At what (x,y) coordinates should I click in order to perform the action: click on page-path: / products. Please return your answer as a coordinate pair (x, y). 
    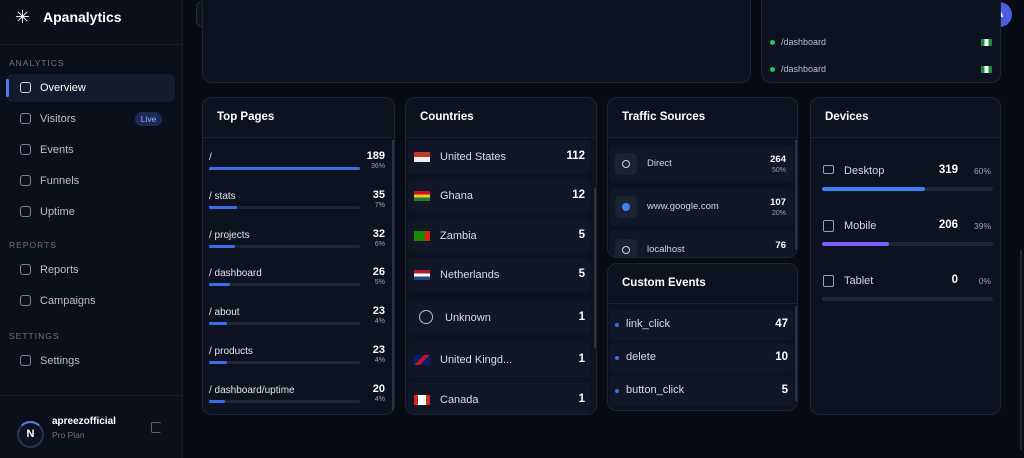
    Looking at the image, I should click on (231, 351).